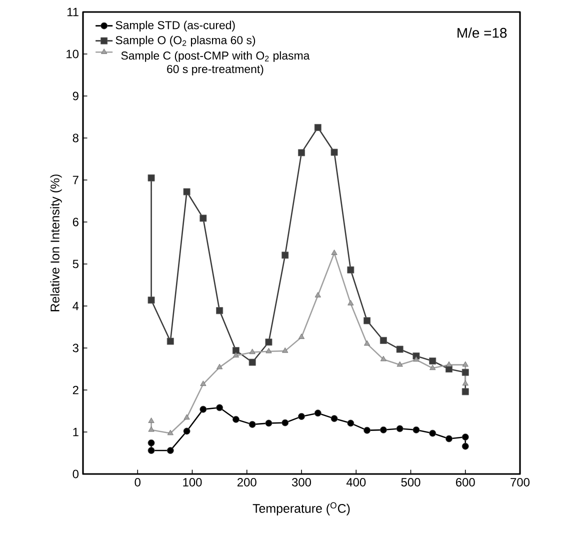 This screenshot has height=550, width=569. Describe the element at coordinates (410, 482) in the screenshot. I see `x-tick-label: 500` at that location.